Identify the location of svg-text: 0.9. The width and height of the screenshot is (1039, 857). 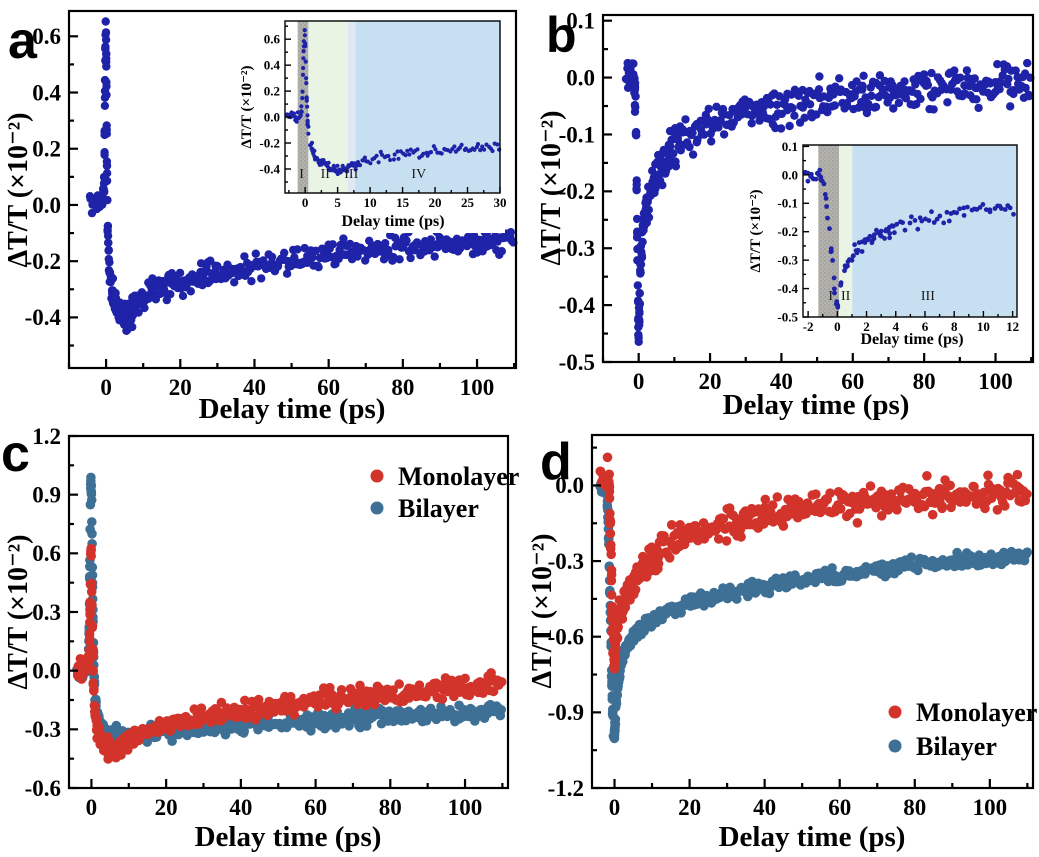
(46, 494).